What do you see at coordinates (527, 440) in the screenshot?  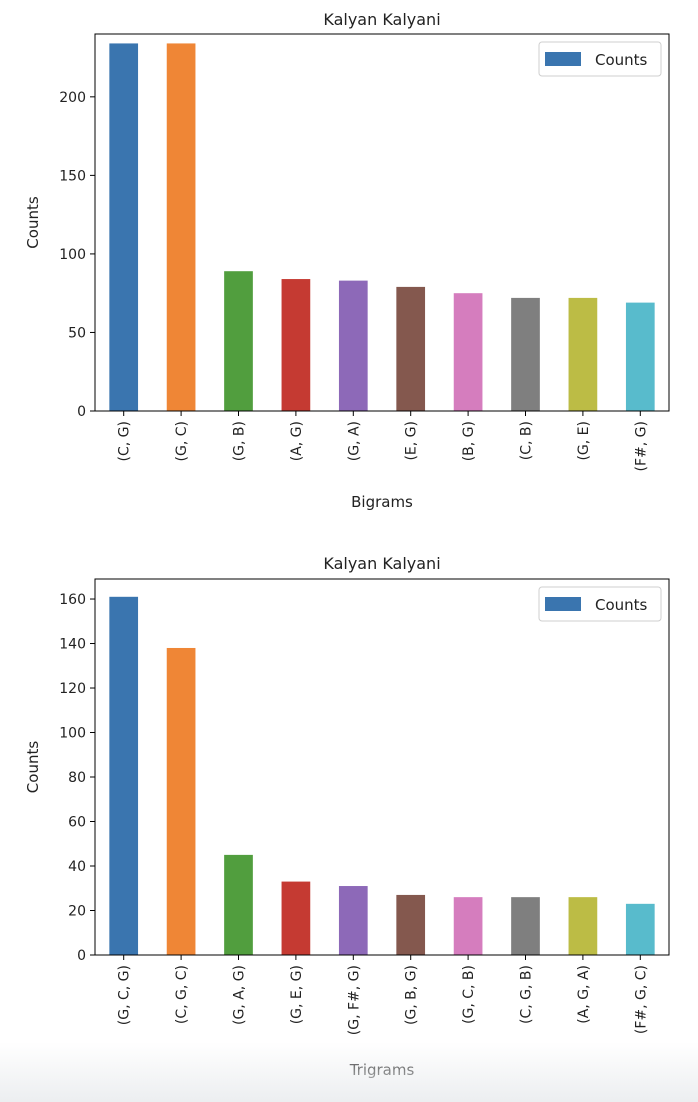 I see `x-tick-label: (C, B)` at bounding box center [527, 440].